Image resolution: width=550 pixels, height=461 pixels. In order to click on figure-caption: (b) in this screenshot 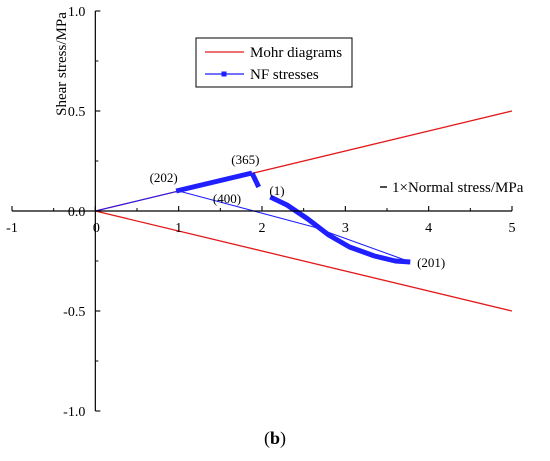, I will do `click(275, 438)`.